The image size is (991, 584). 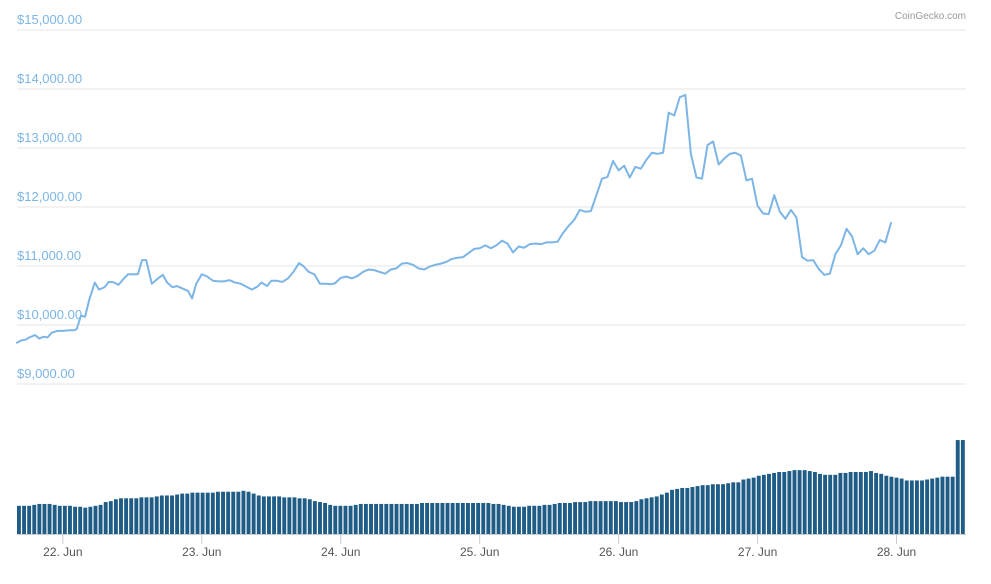 What do you see at coordinates (479, 552) in the screenshot?
I see `x-tick-label: 25. Jun` at bounding box center [479, 552].